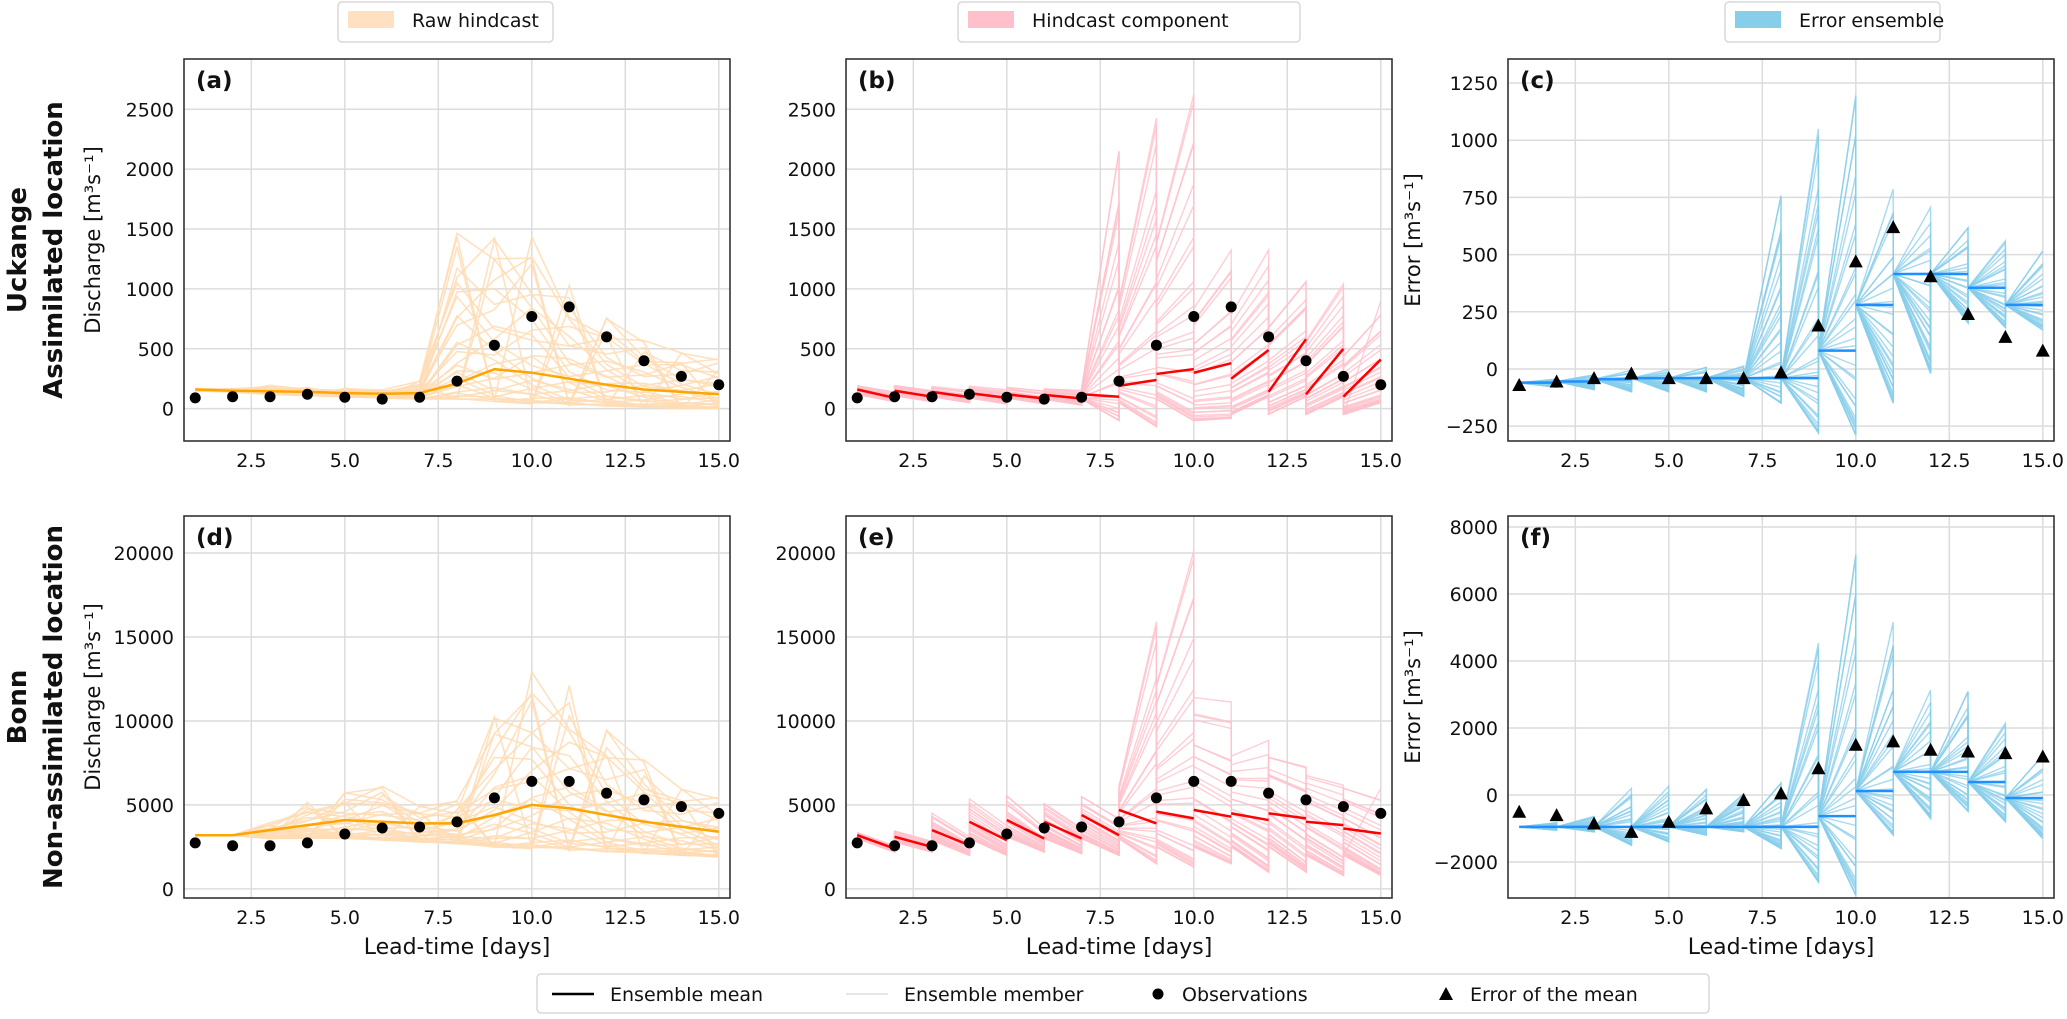 The height and width of the screenshot is (1019, 2067). Describe the element at coordinates (214, 81) in the screenshot. I see `panel-label: (a)` at that location.